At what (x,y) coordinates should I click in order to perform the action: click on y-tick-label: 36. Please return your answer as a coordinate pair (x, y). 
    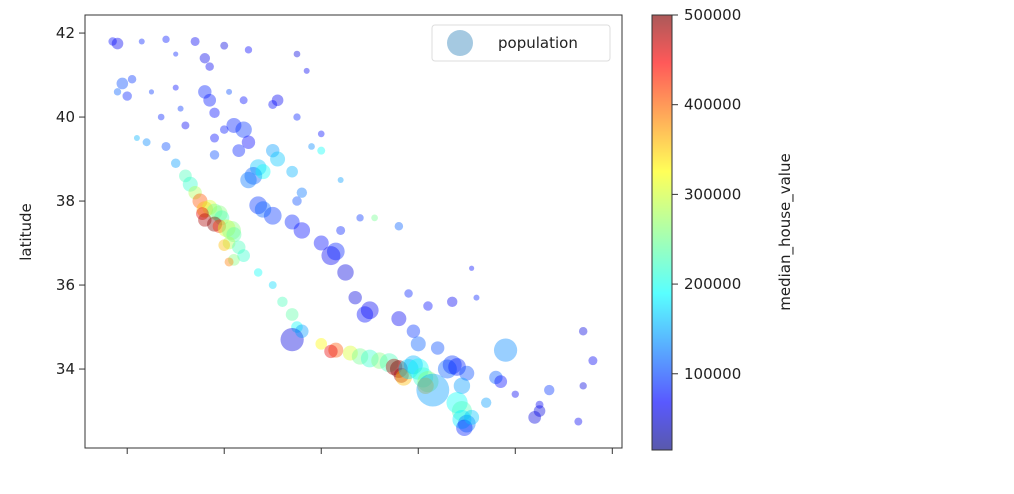
    Looking at the image, I should click on (65, 285).